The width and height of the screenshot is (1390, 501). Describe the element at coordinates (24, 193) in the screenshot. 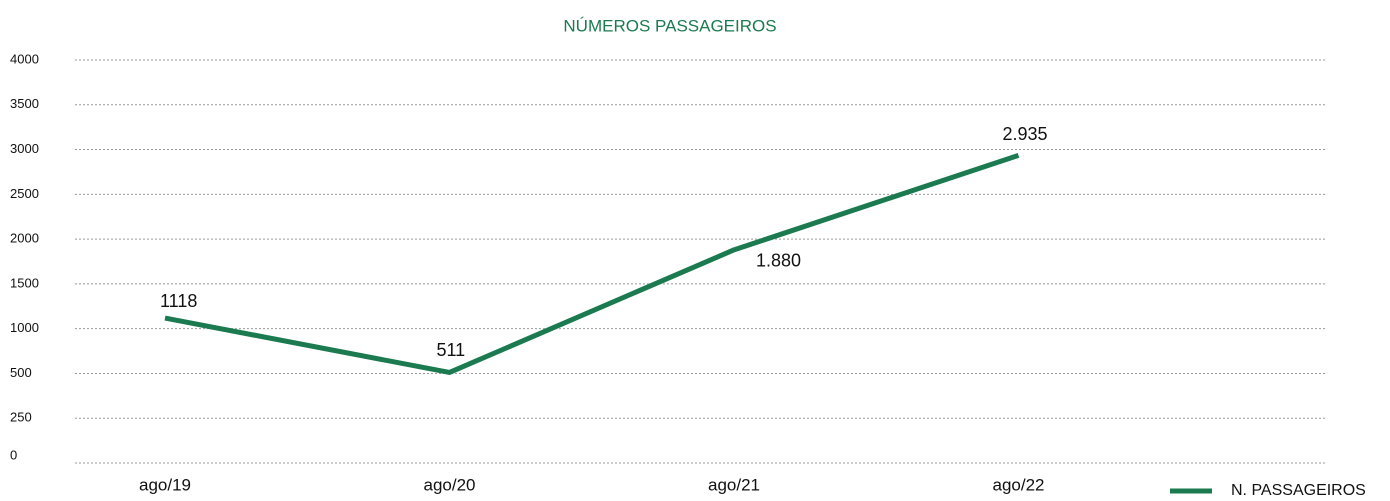

I see `y-tick-label: 2500` at that location.